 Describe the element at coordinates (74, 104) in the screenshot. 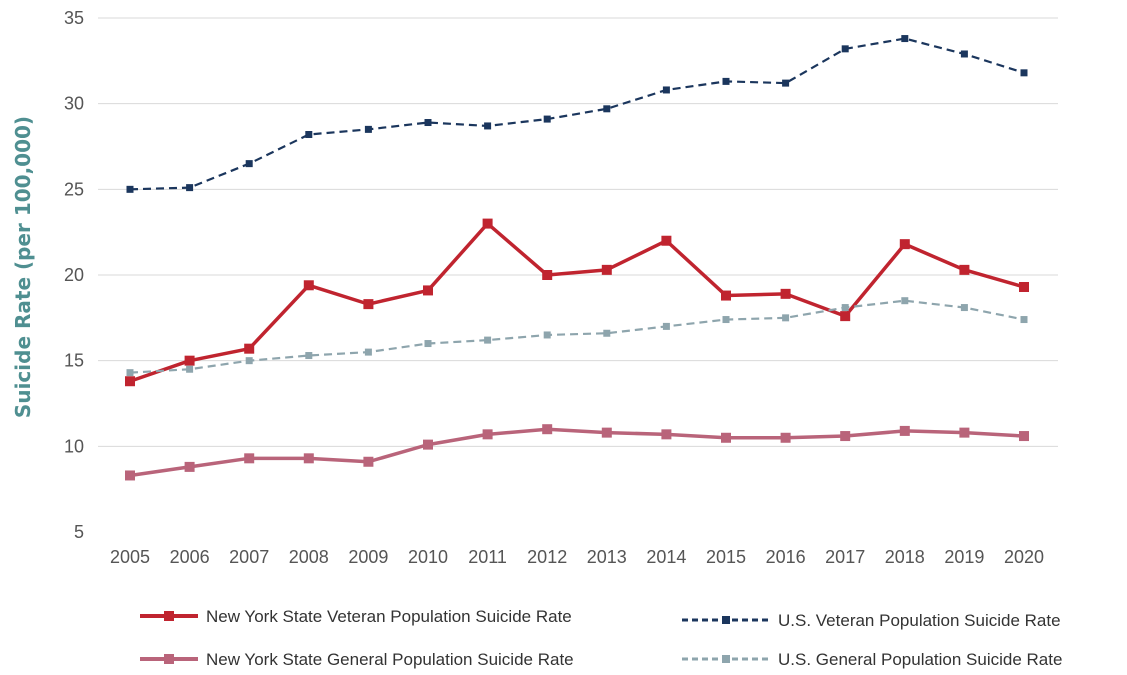

I see `y-tick-label: 30` at that location.